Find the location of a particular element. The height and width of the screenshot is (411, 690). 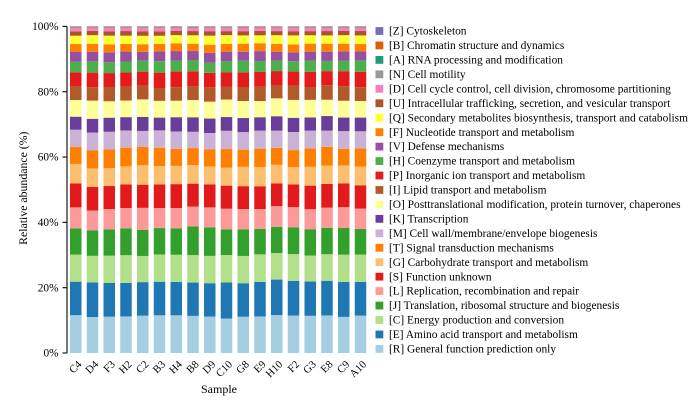

svg-text: 100% is located at coordinates (45, 27).